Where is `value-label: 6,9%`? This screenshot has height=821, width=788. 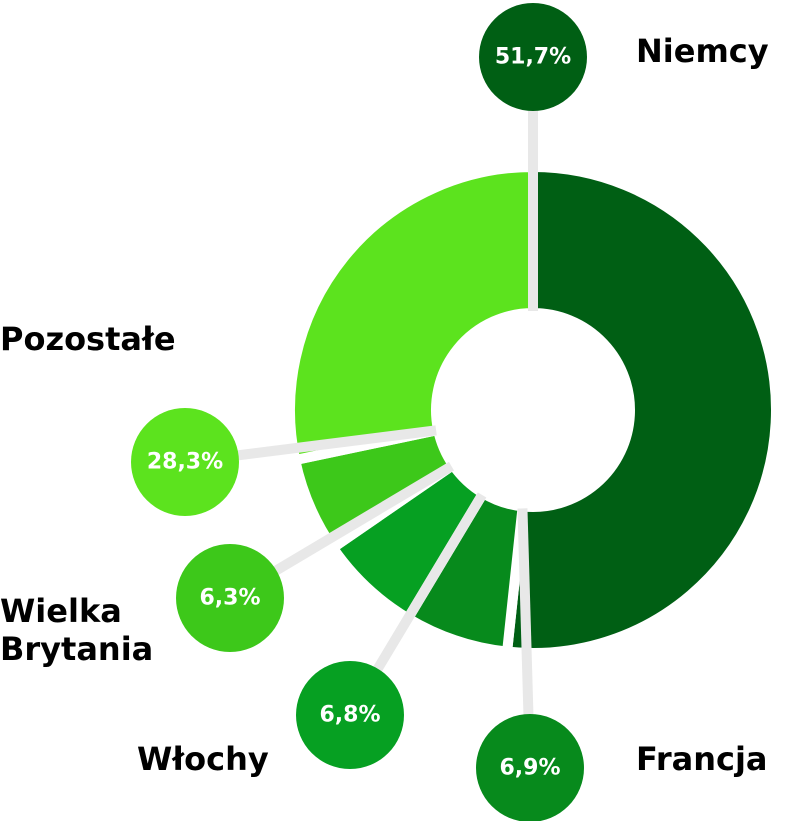 value-label: 6,9% is located at coordinates (529, 768).